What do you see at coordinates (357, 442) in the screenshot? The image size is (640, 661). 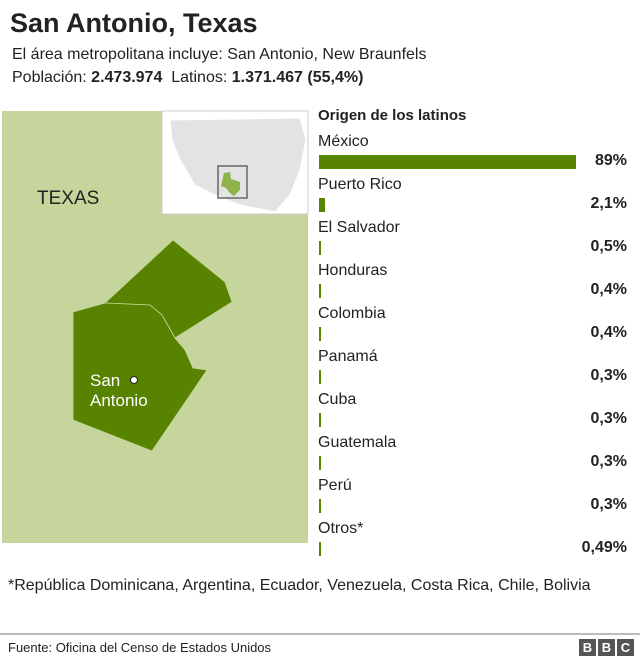 I see `bar-label: Guatemala` at bounding box center [357, 442].